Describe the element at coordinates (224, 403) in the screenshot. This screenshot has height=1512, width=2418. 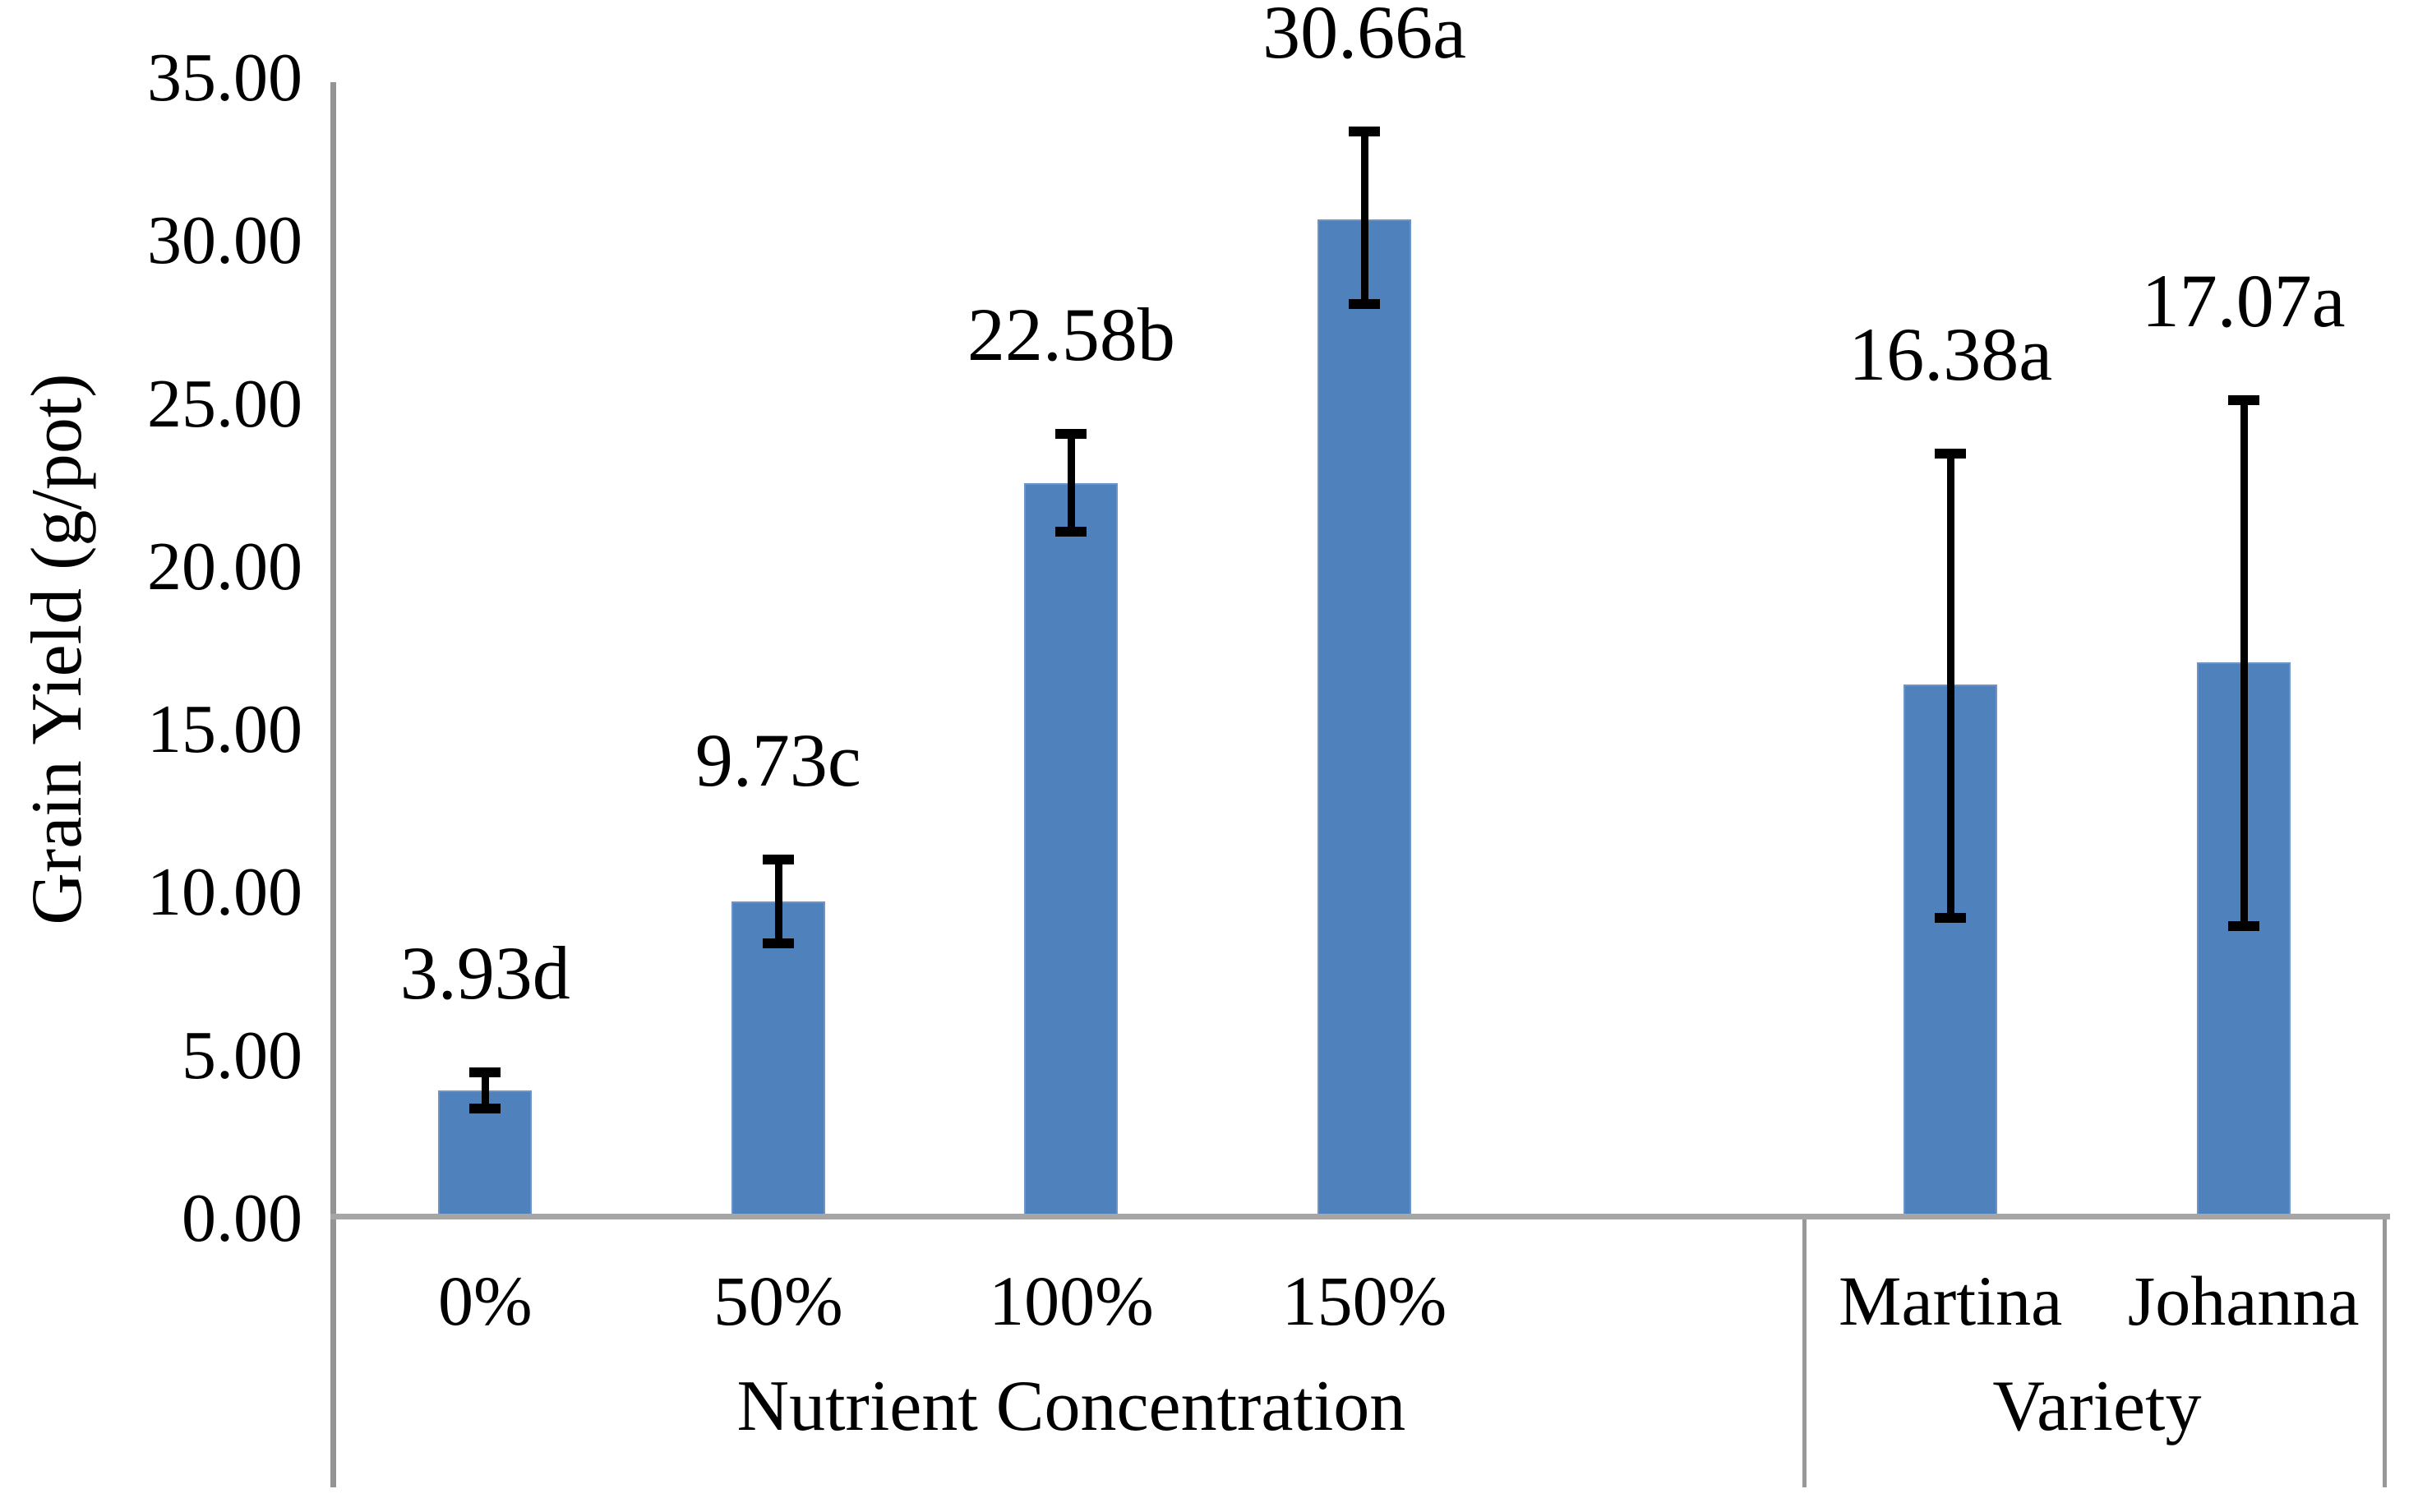
I see `y-axis-tick-label: 25.00` at that location.